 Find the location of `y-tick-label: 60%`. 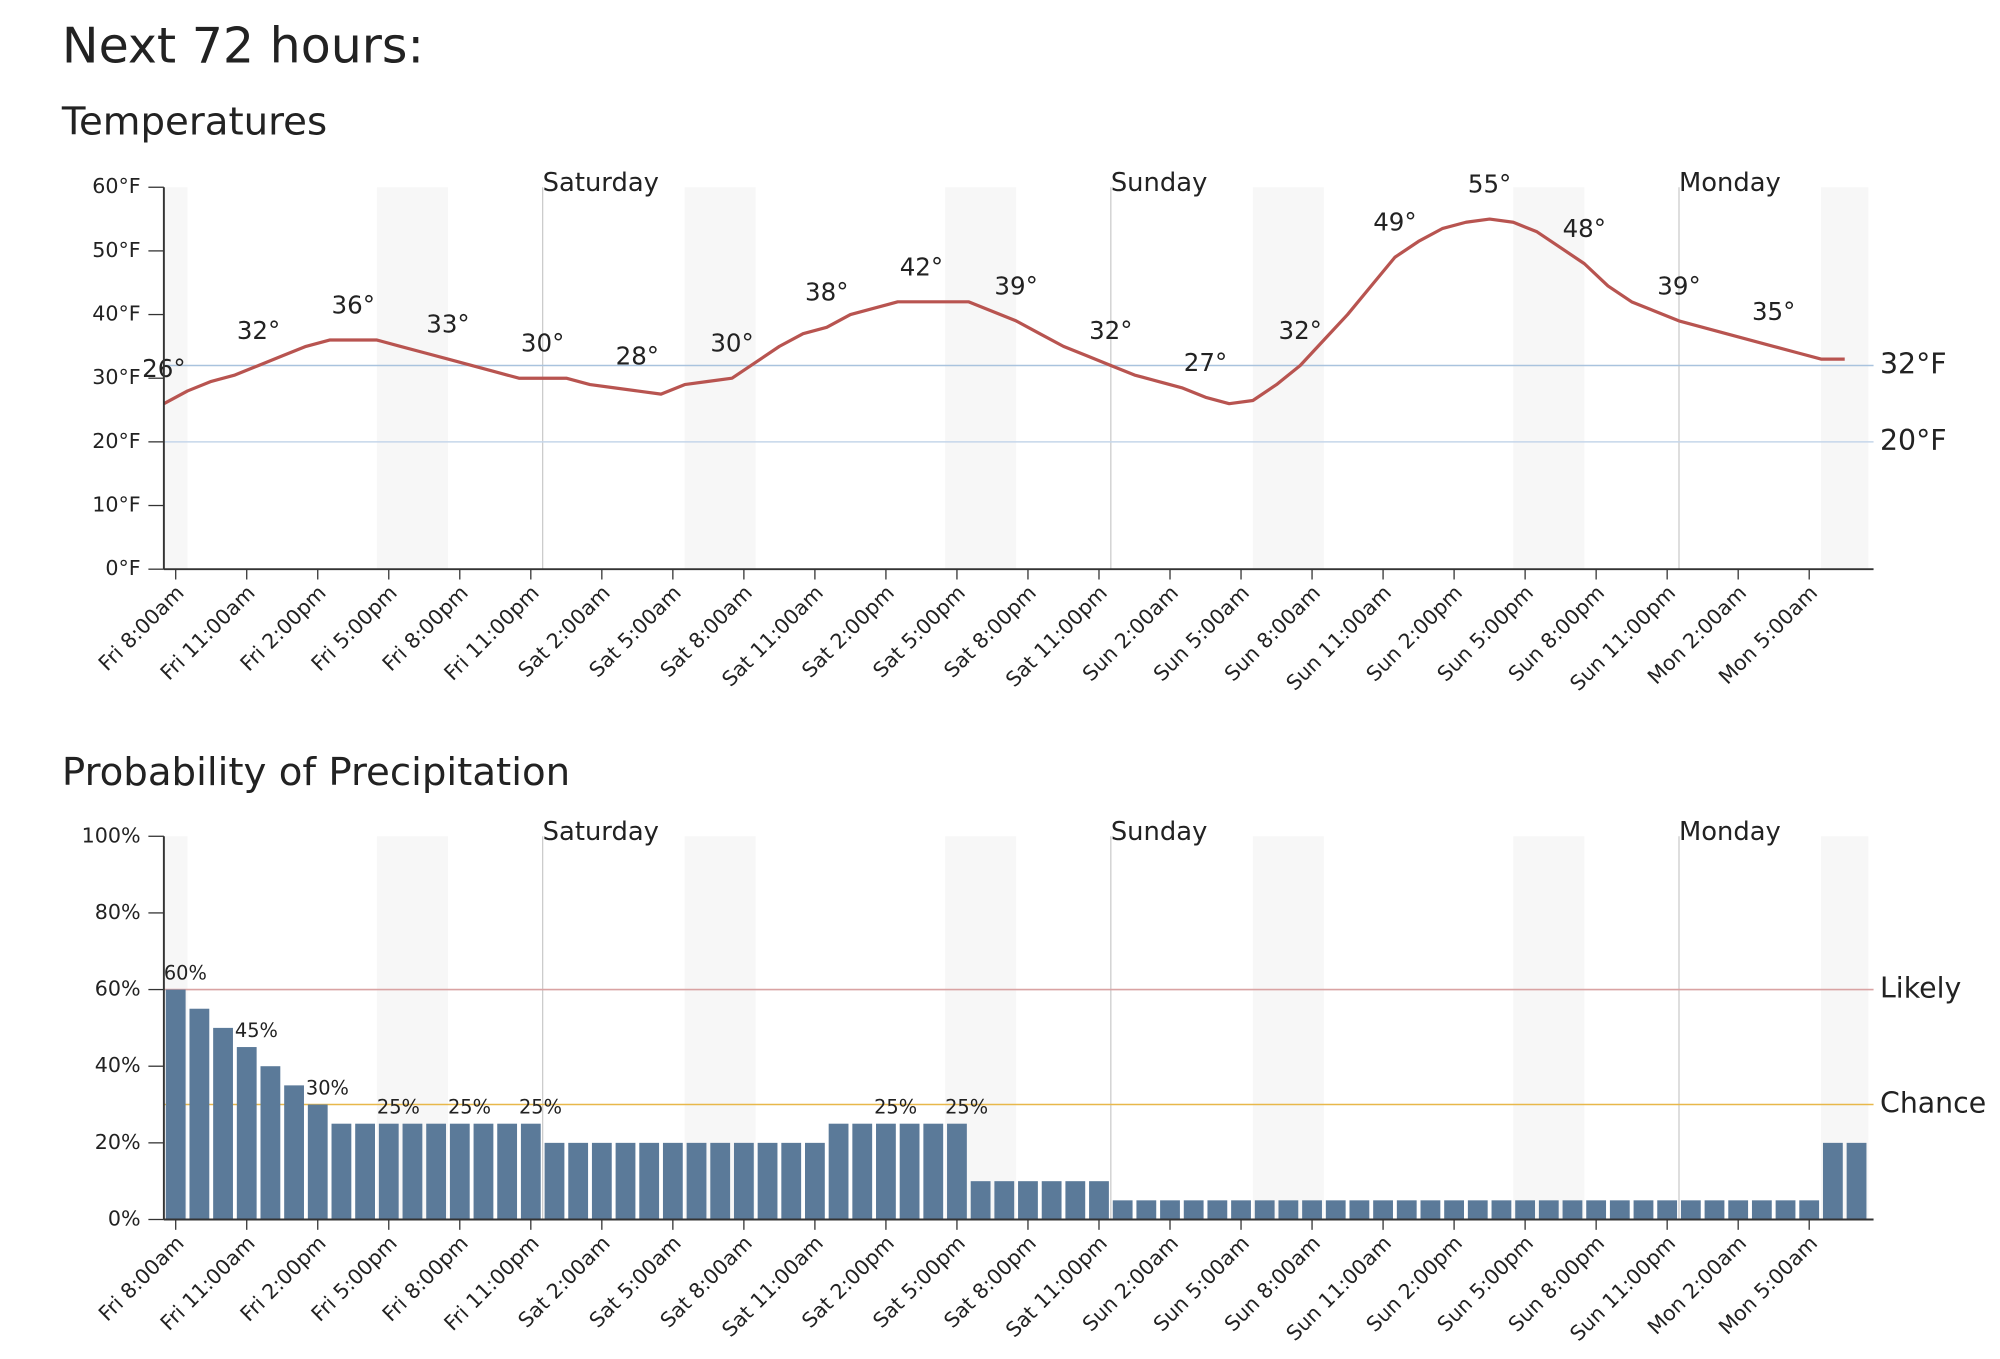

y-tick-label: 60% is located at coordinates (118, 989).